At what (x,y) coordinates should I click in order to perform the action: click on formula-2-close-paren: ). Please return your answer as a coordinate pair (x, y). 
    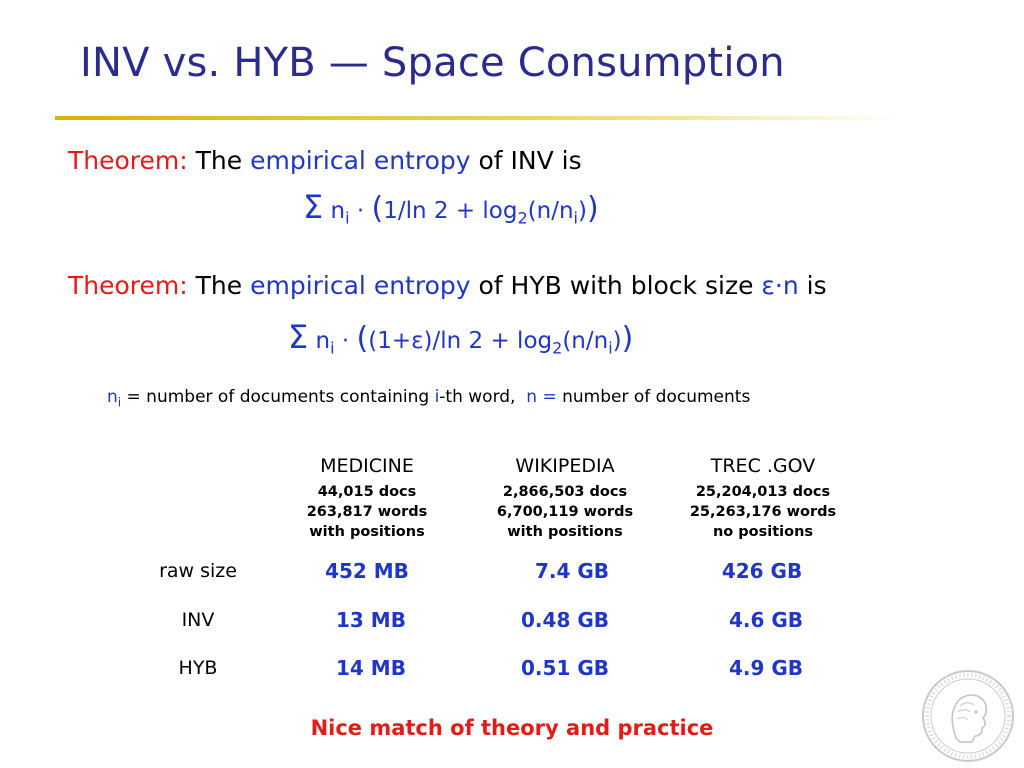
    Looking at the image, I should click on (627, 338).